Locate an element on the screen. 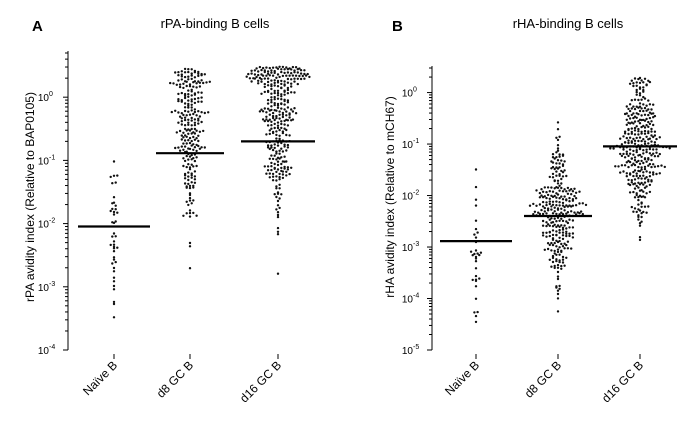  y-tick-exponent: -1 is located at coordinates (52, 157).